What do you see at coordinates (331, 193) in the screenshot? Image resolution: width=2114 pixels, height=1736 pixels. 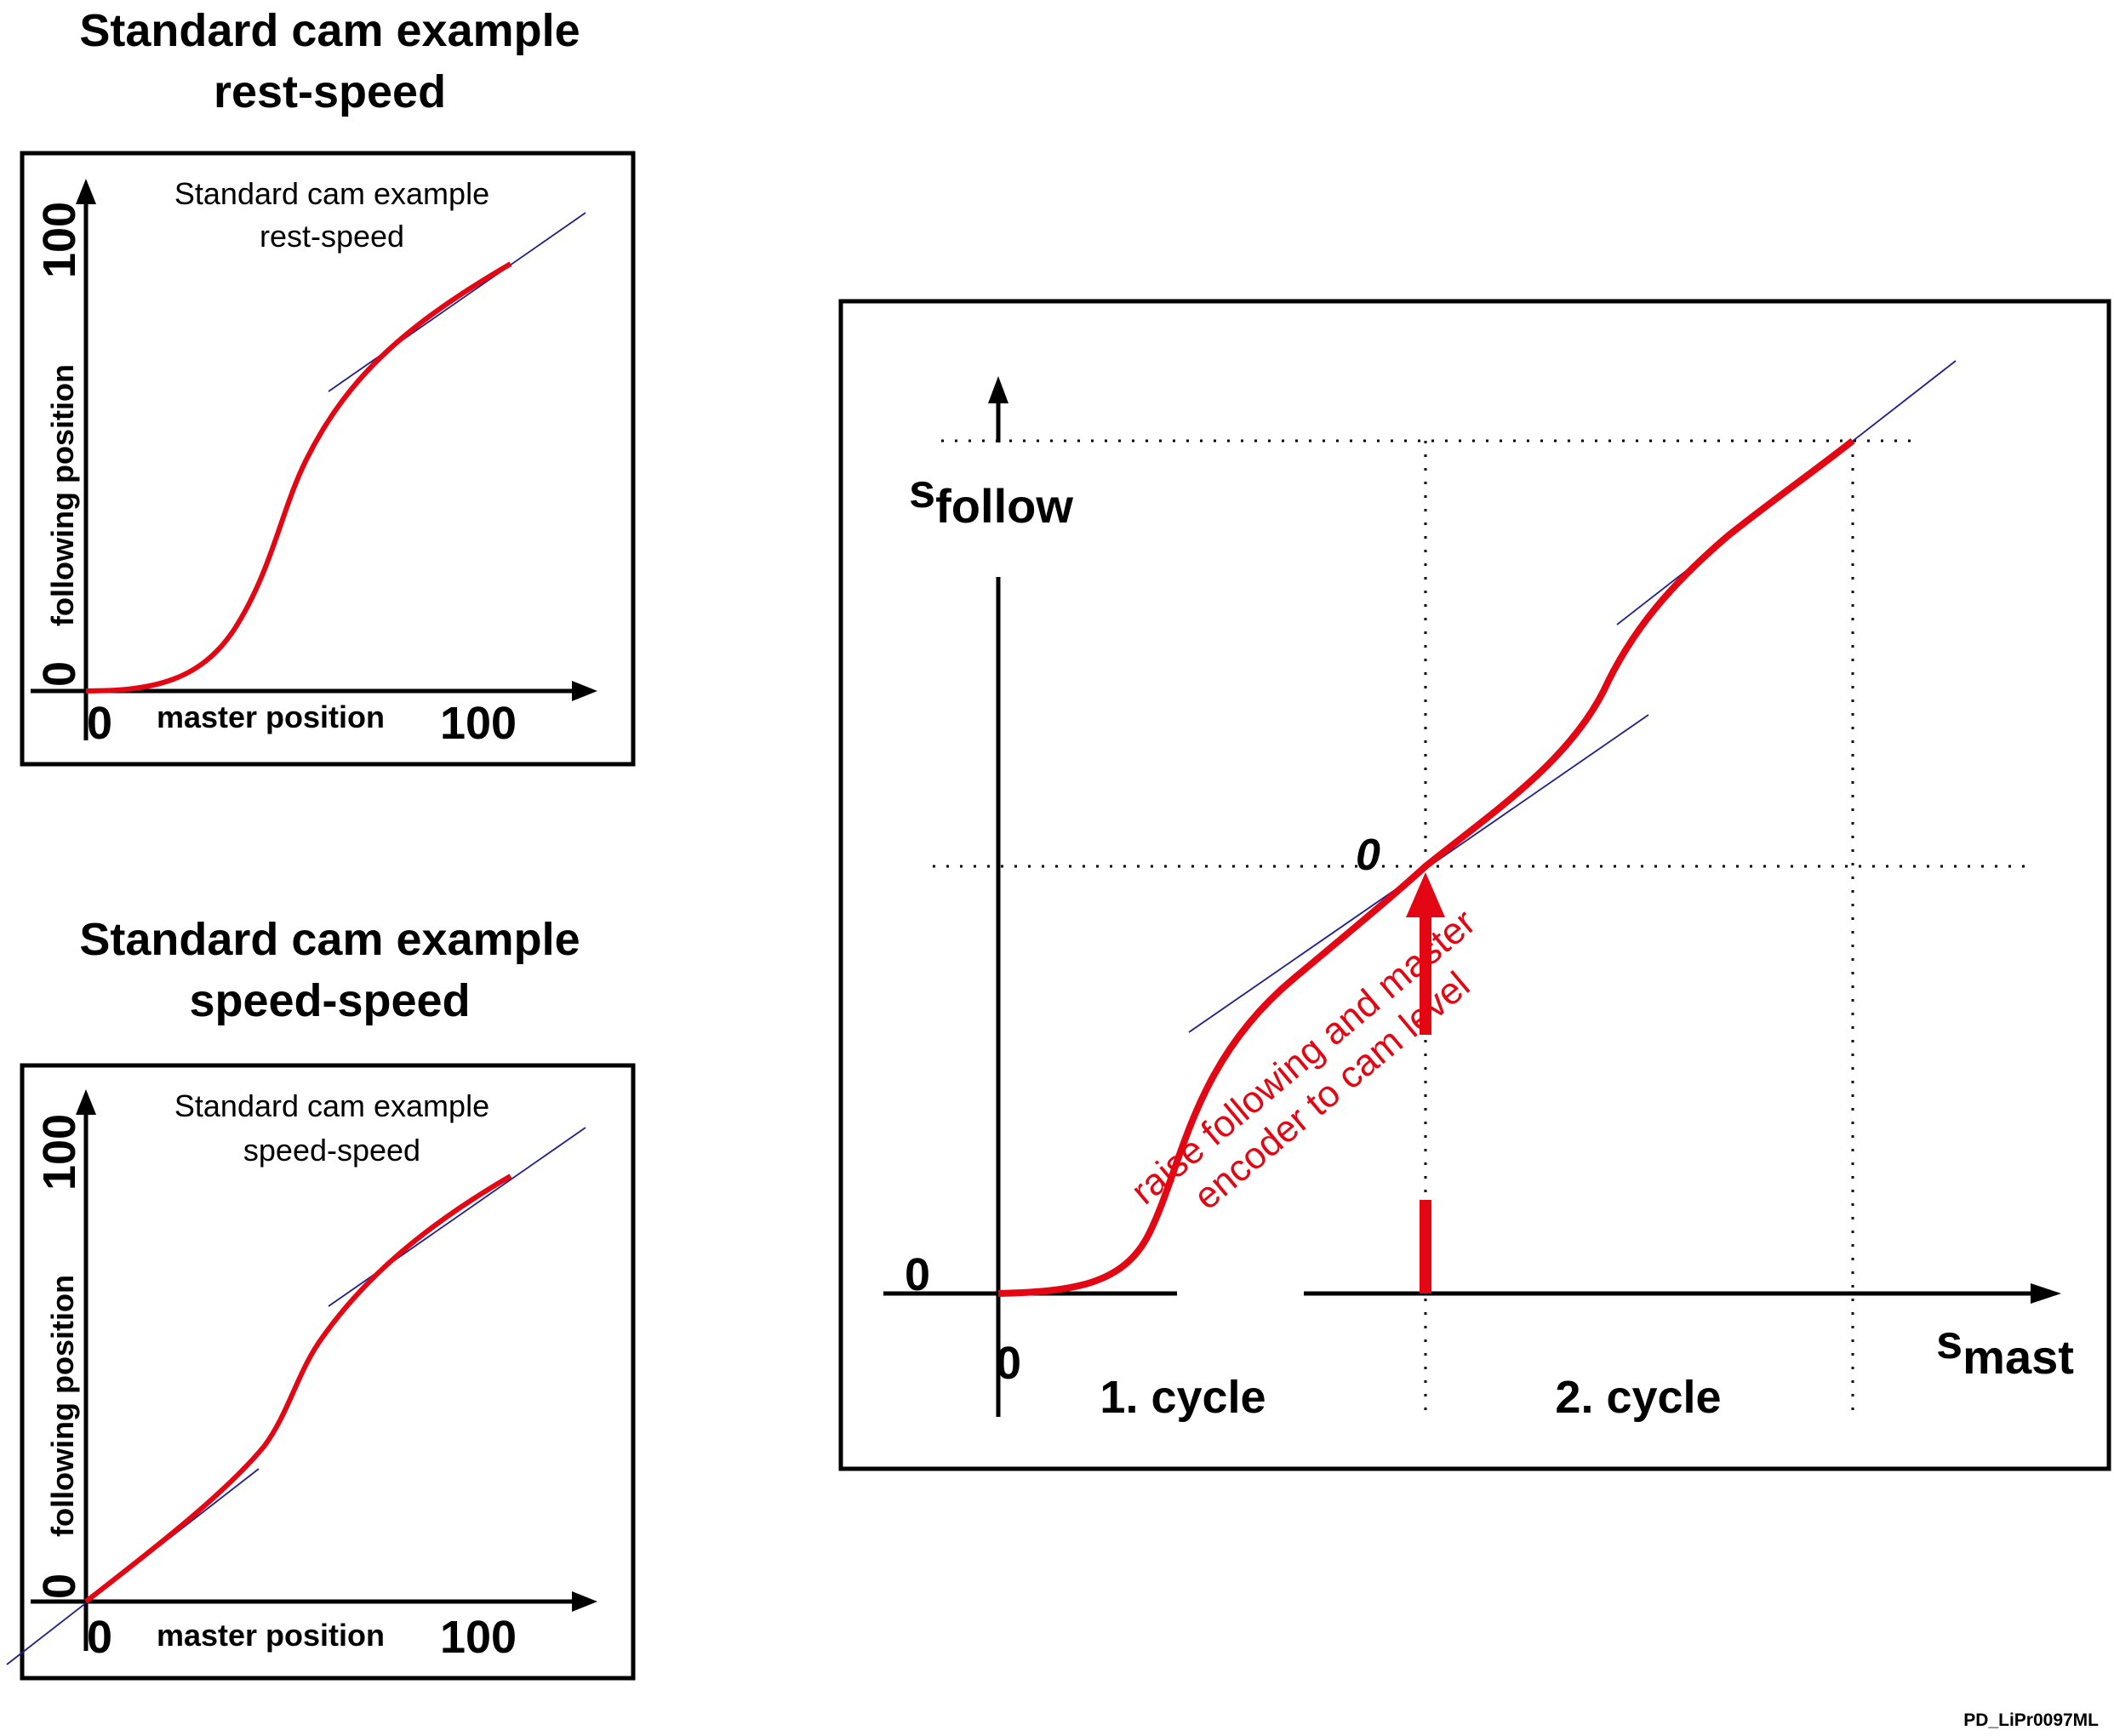 I see `plot-rest-speed-caption-line1: Standard cam example` at bounding box center [331, 193].